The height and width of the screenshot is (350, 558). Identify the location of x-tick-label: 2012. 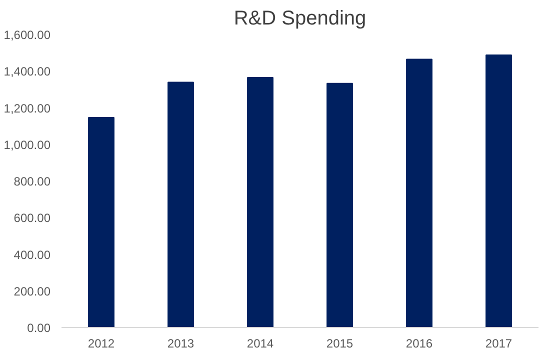
(101, 343).